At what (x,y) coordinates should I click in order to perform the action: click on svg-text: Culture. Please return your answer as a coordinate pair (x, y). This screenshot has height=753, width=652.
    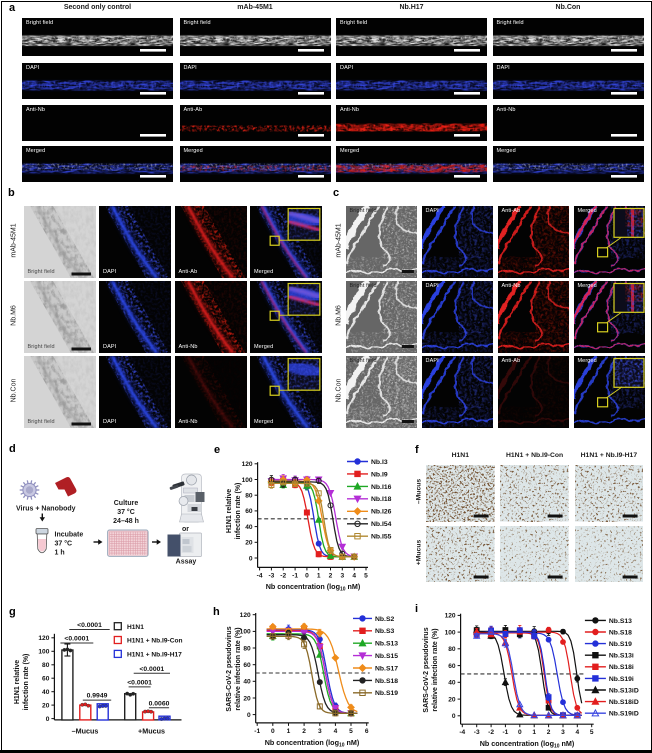
    Looking at the image, I should click on (126, 503).